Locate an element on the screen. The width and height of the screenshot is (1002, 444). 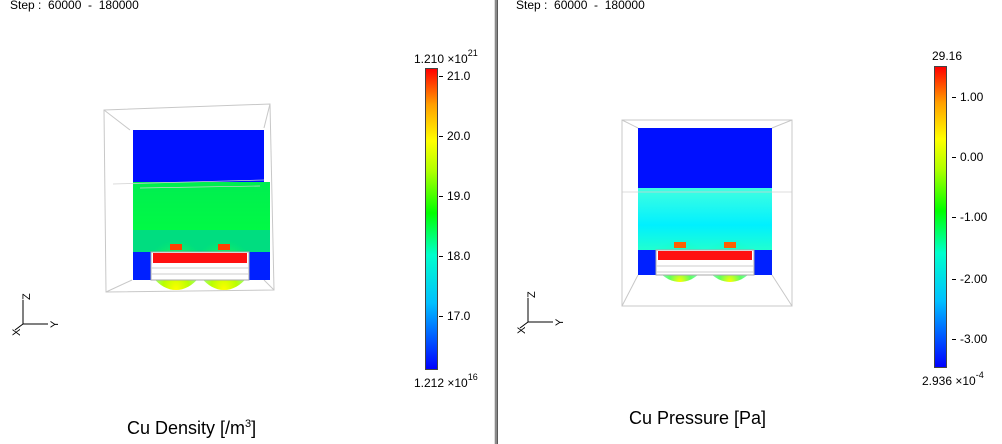
colorbar-tick: 19.0 is located at coordinates (454, 196).